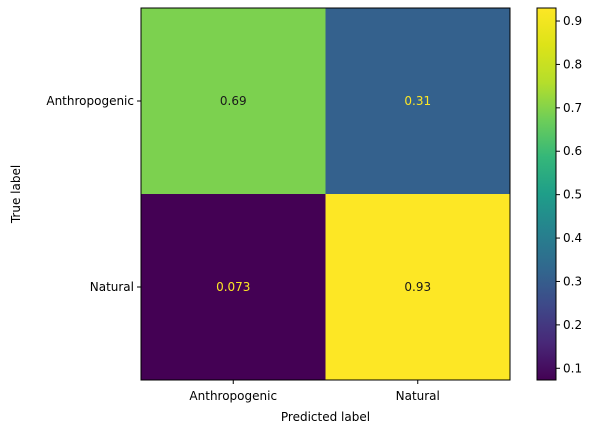 This screenshot has width=595, height=432. What do you see at coordinates (572, 64) in the screenshot?
I see `colorbar-tick-label: 0.8` at bounding box center [572, 64].